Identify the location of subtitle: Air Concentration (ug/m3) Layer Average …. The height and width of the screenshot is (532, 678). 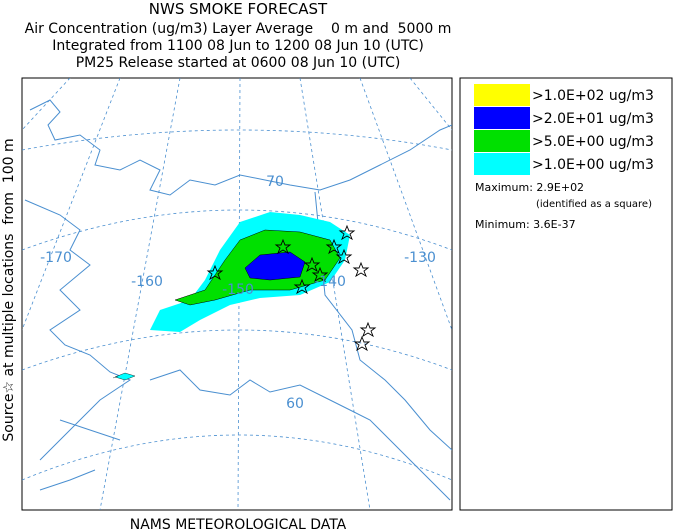
(238, 29).